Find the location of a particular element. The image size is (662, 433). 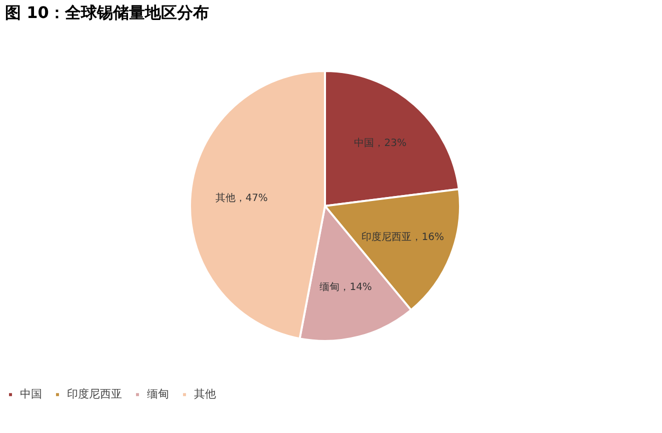

legend-label: 缅甸 is located at coordinates (158, 394).